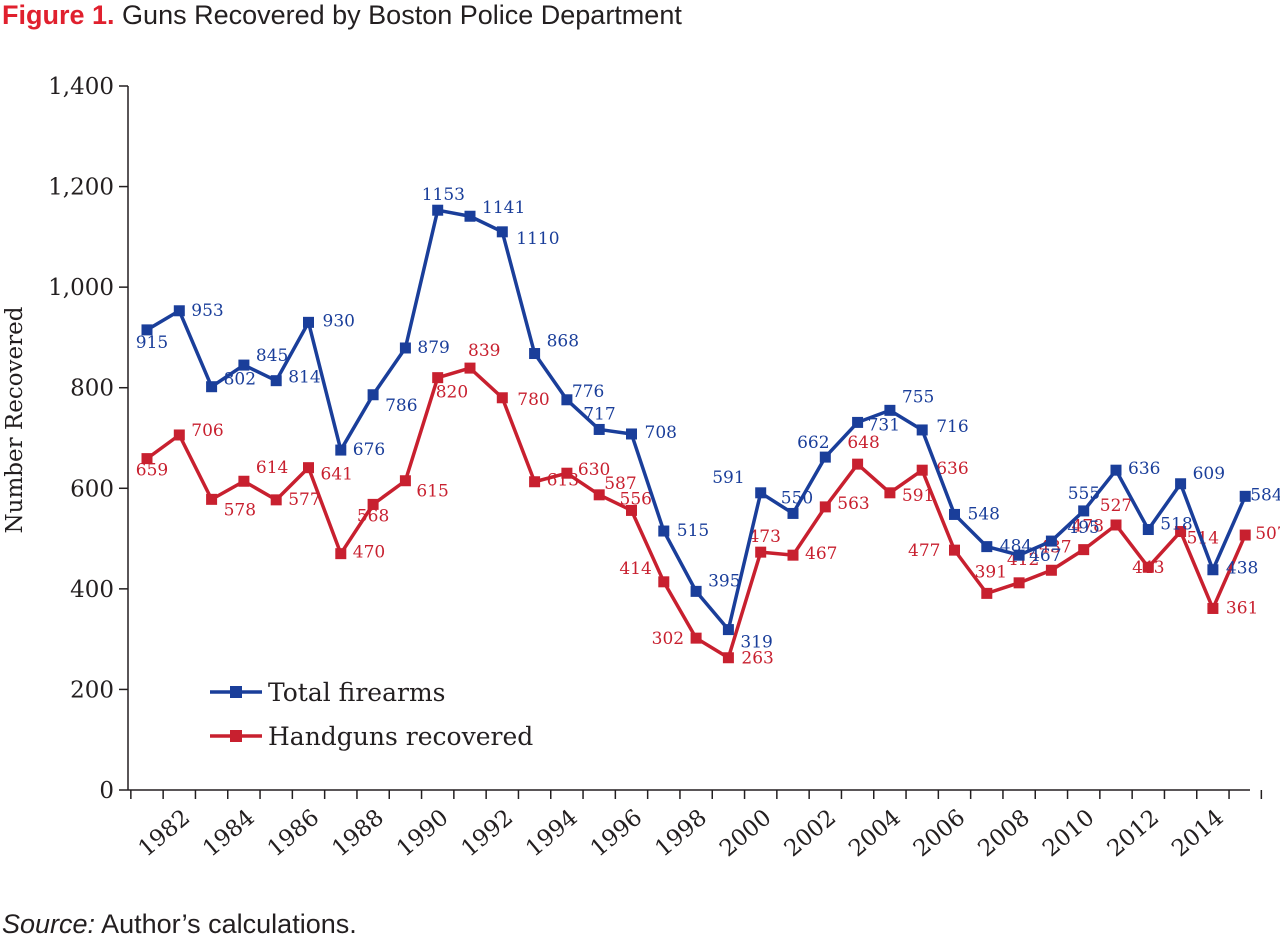  I want to click on source-label: Source:, so click(49, 924).